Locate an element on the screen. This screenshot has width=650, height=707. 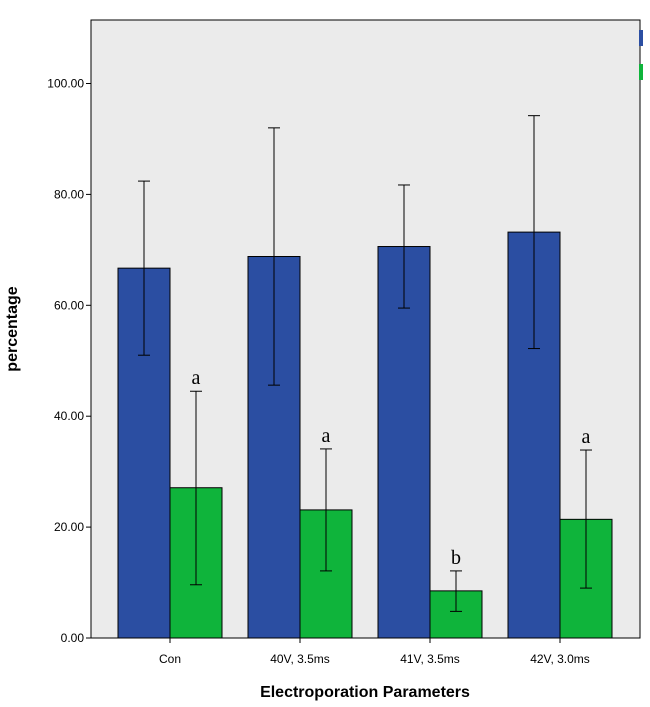
x-tick-label: 41V, 3.5ms is located at coordinates (430, 659).